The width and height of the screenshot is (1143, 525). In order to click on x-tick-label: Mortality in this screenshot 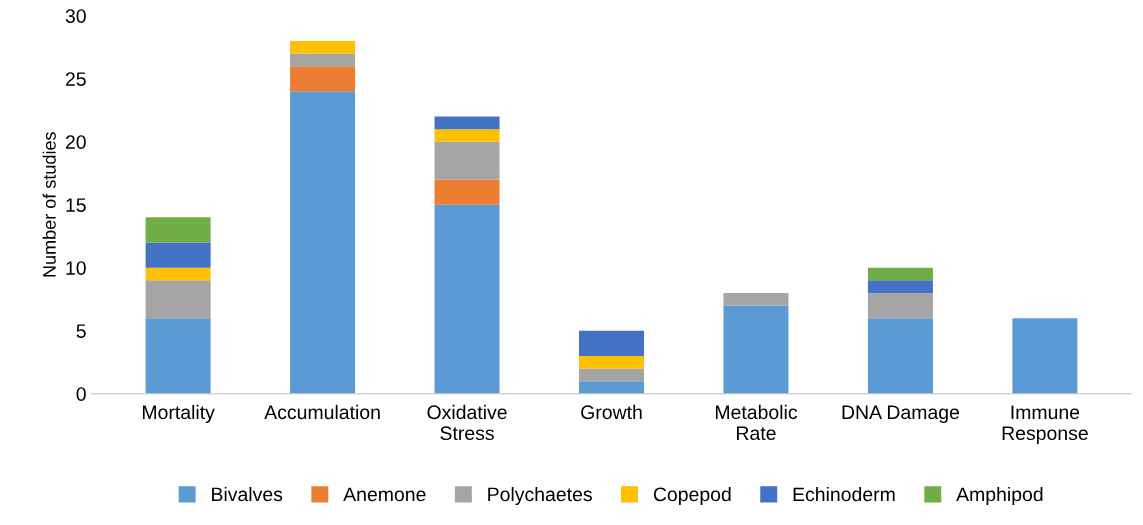, I will do `click(178, 413)`.